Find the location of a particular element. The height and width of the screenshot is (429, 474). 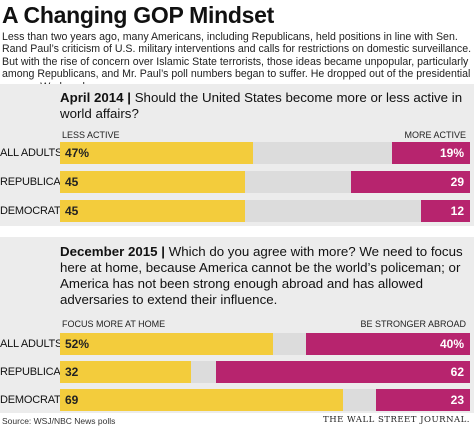

bar-track: 45 12 is located at coordinates (265, 211).